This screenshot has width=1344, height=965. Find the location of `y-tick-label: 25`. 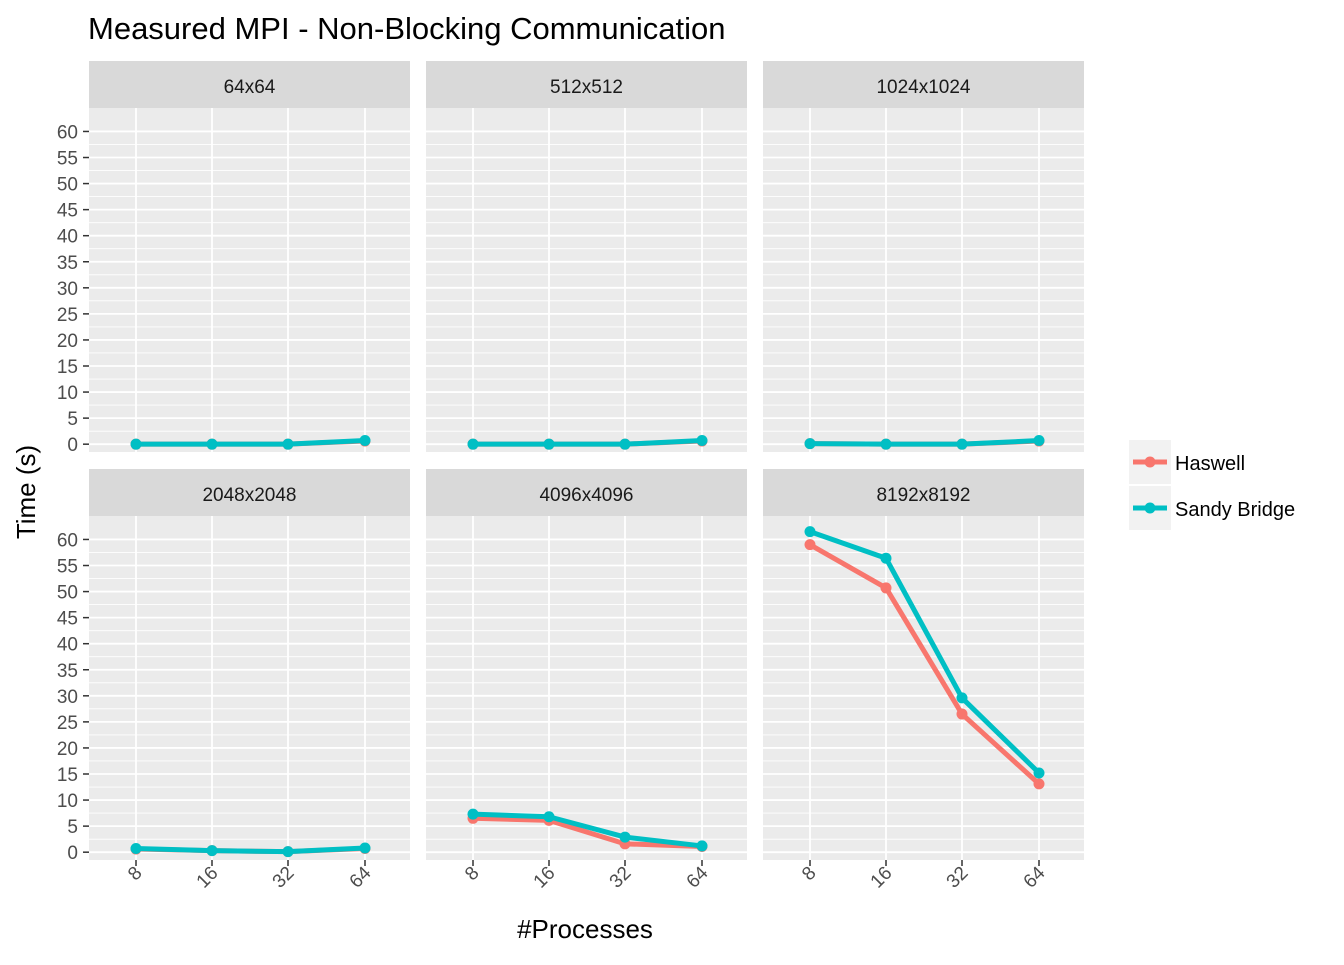

y-tick-label: 25 is located at coordinates (67, 723).